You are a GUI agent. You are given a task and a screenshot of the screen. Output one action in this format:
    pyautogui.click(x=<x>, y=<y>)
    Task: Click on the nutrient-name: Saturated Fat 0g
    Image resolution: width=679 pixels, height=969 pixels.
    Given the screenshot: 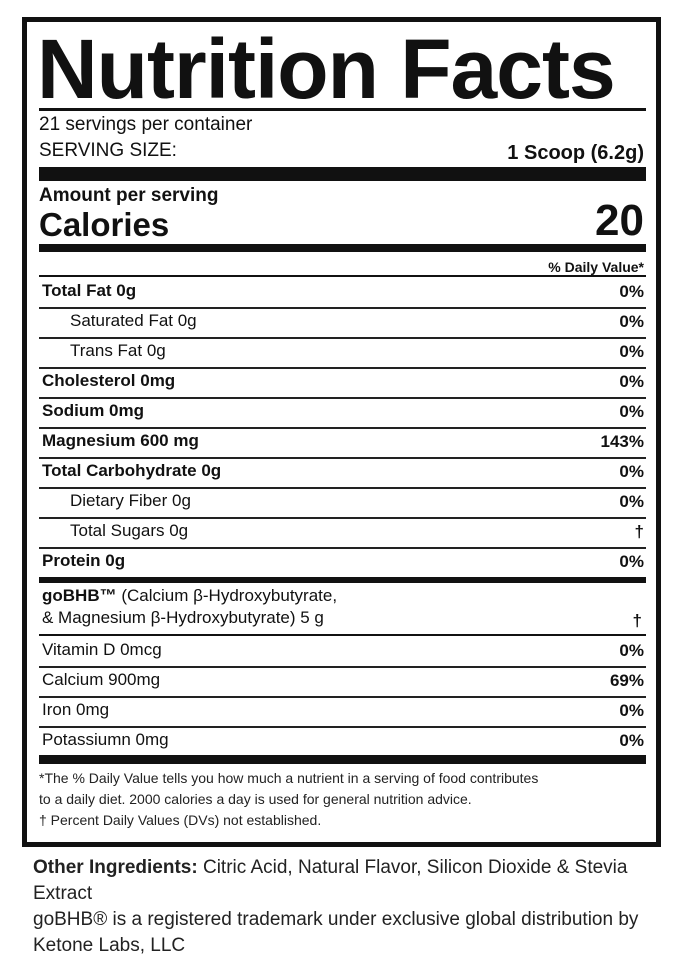 What is the action you would take?
    pyautogui.click(x=133, y=320)
    